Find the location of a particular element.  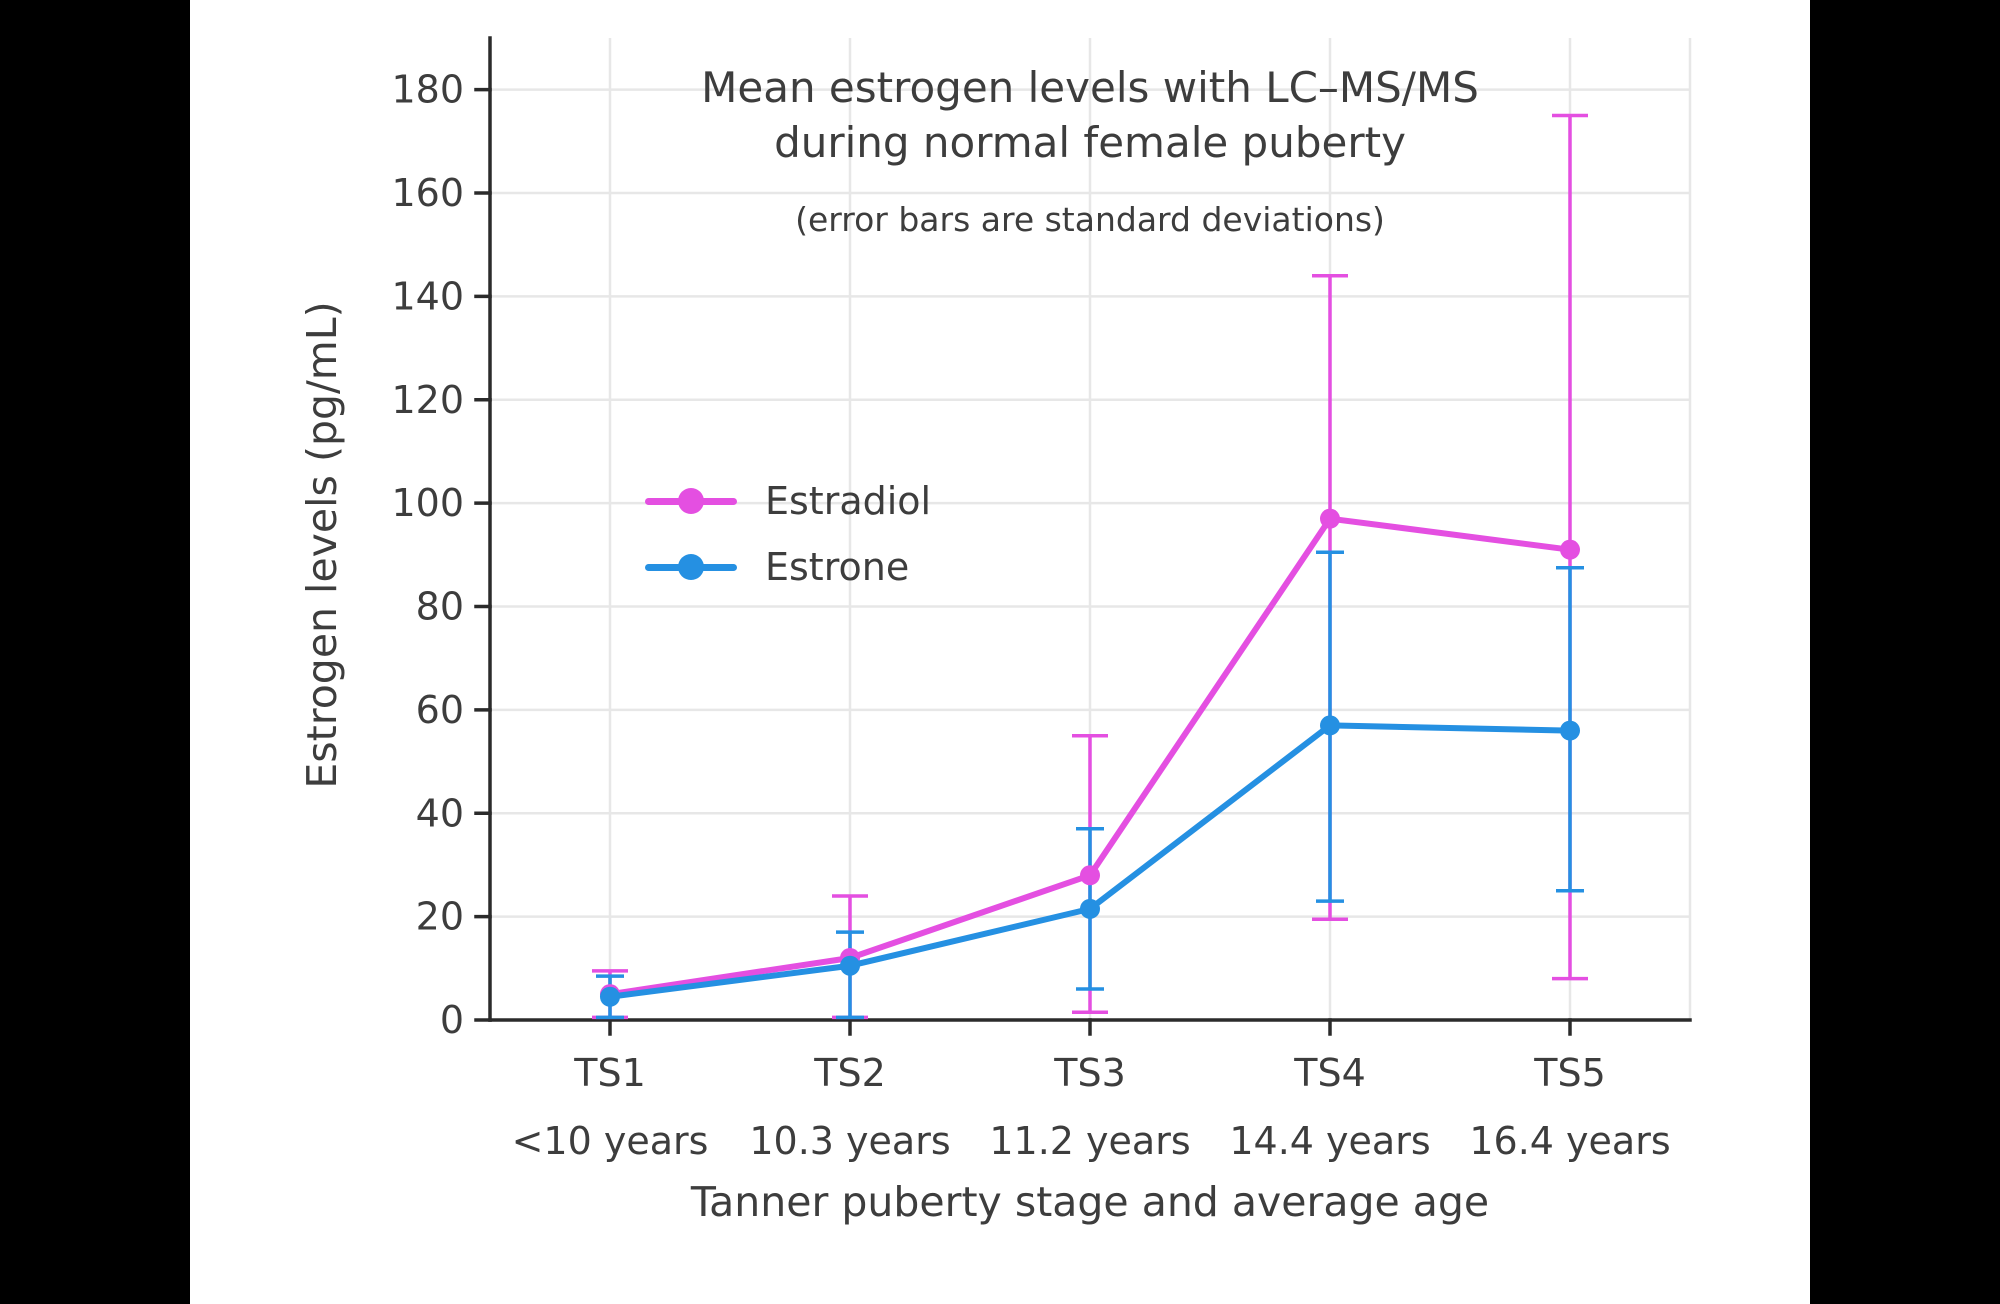

y-tick-label: 60 is located at coordinates (440, 710).